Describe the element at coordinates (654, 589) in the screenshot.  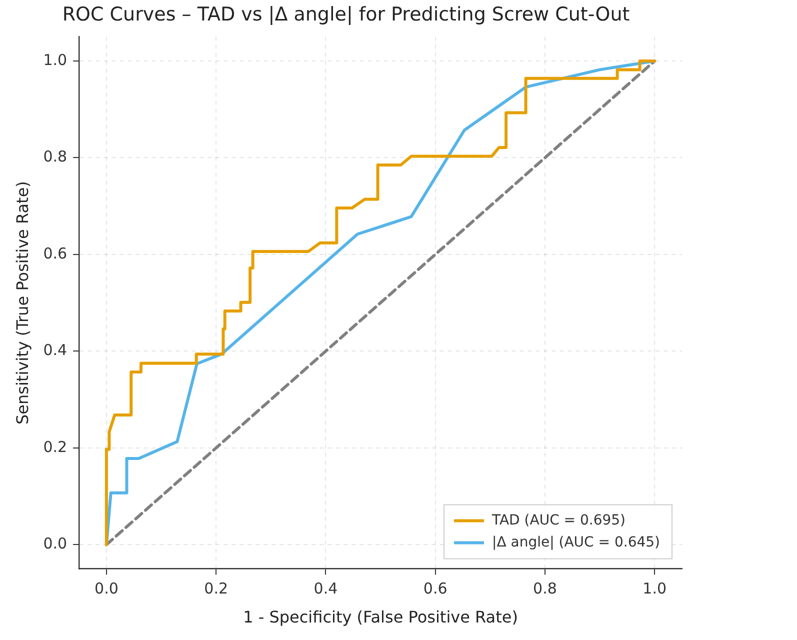
I see `x-tick-label: 1.0` at that location.